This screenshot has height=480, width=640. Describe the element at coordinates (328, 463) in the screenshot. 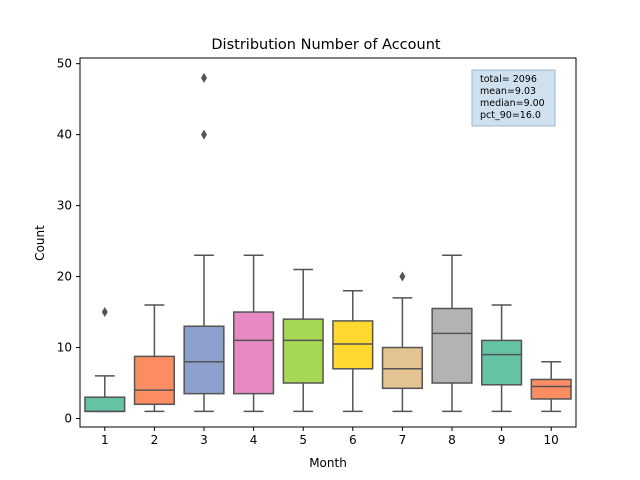

I see `x-axis-label: Month` at that location.